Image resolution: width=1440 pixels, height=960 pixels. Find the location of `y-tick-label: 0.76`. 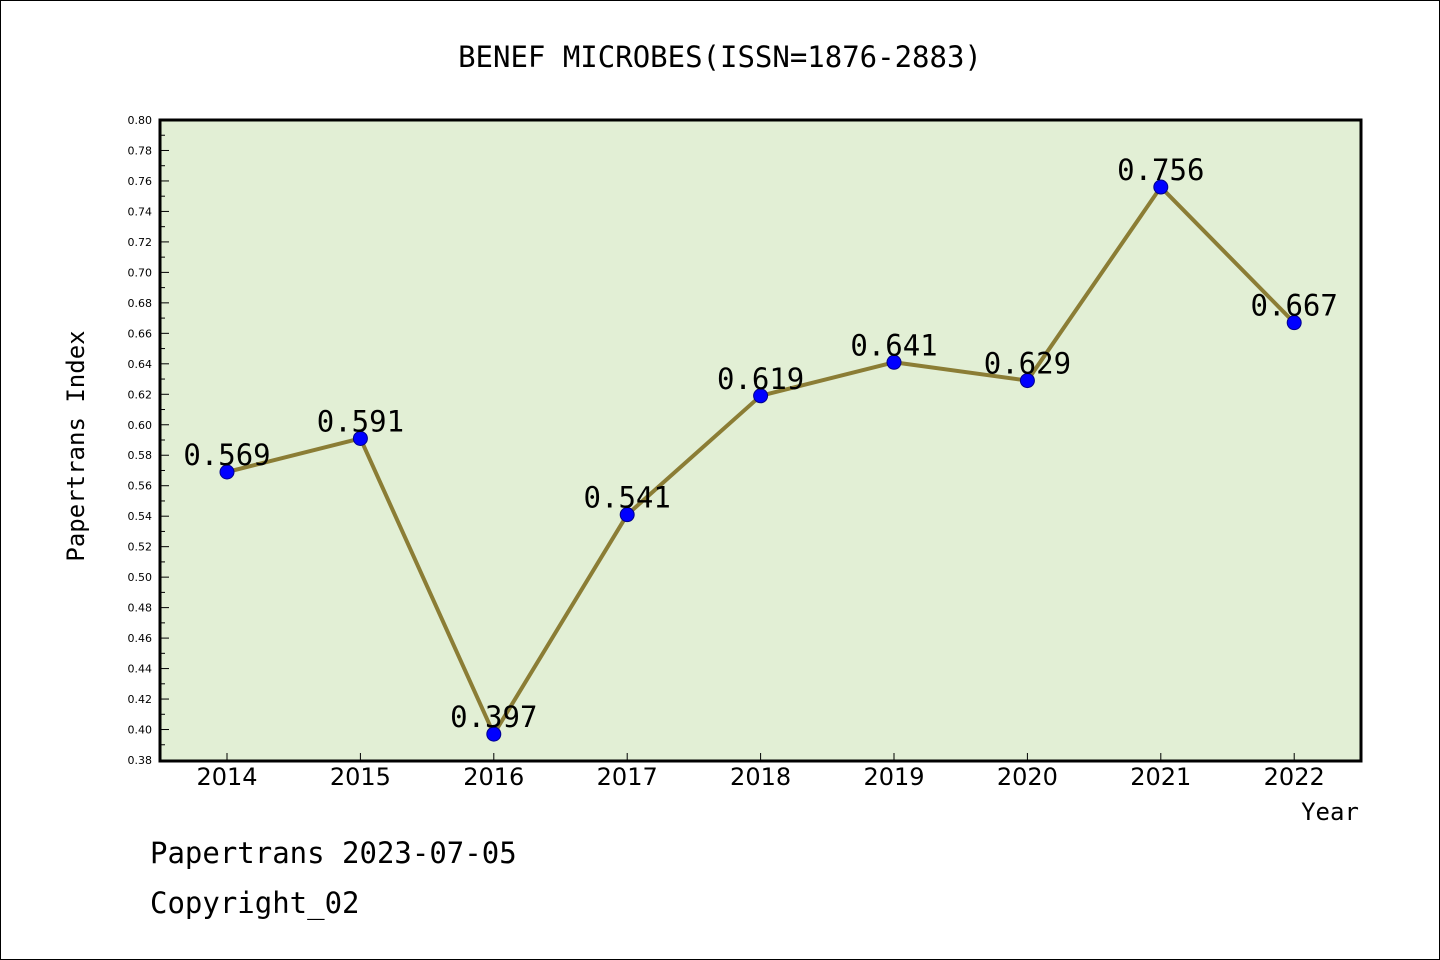

y-tick-label: 0.76 is located at coordinates (140, 181).